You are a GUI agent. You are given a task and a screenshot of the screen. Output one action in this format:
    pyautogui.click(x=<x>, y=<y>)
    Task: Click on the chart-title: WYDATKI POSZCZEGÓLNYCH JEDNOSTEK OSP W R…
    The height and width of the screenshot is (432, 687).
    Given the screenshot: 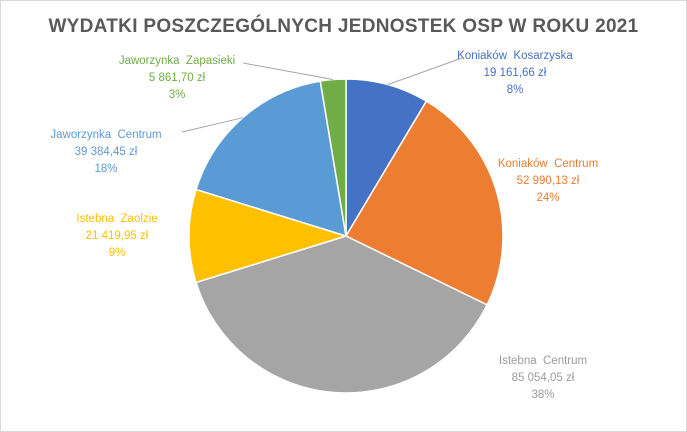 What is the action you would take?
    pyautogui.click(x=343, y=26)
    